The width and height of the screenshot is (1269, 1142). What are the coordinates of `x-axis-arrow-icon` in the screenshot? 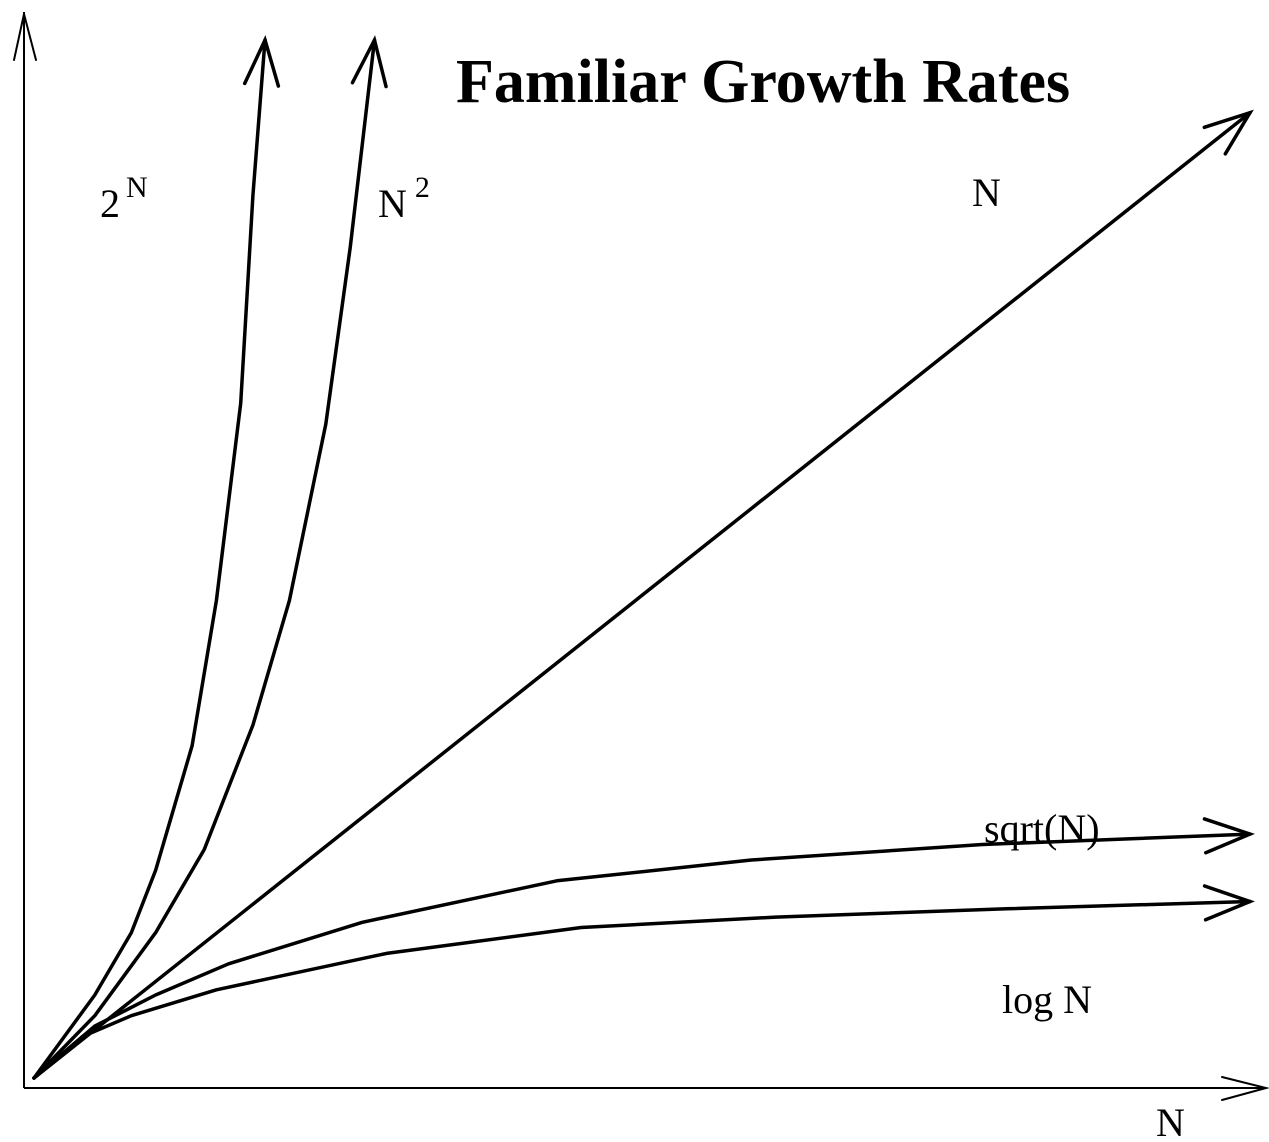 It's located at (1245, 1088).